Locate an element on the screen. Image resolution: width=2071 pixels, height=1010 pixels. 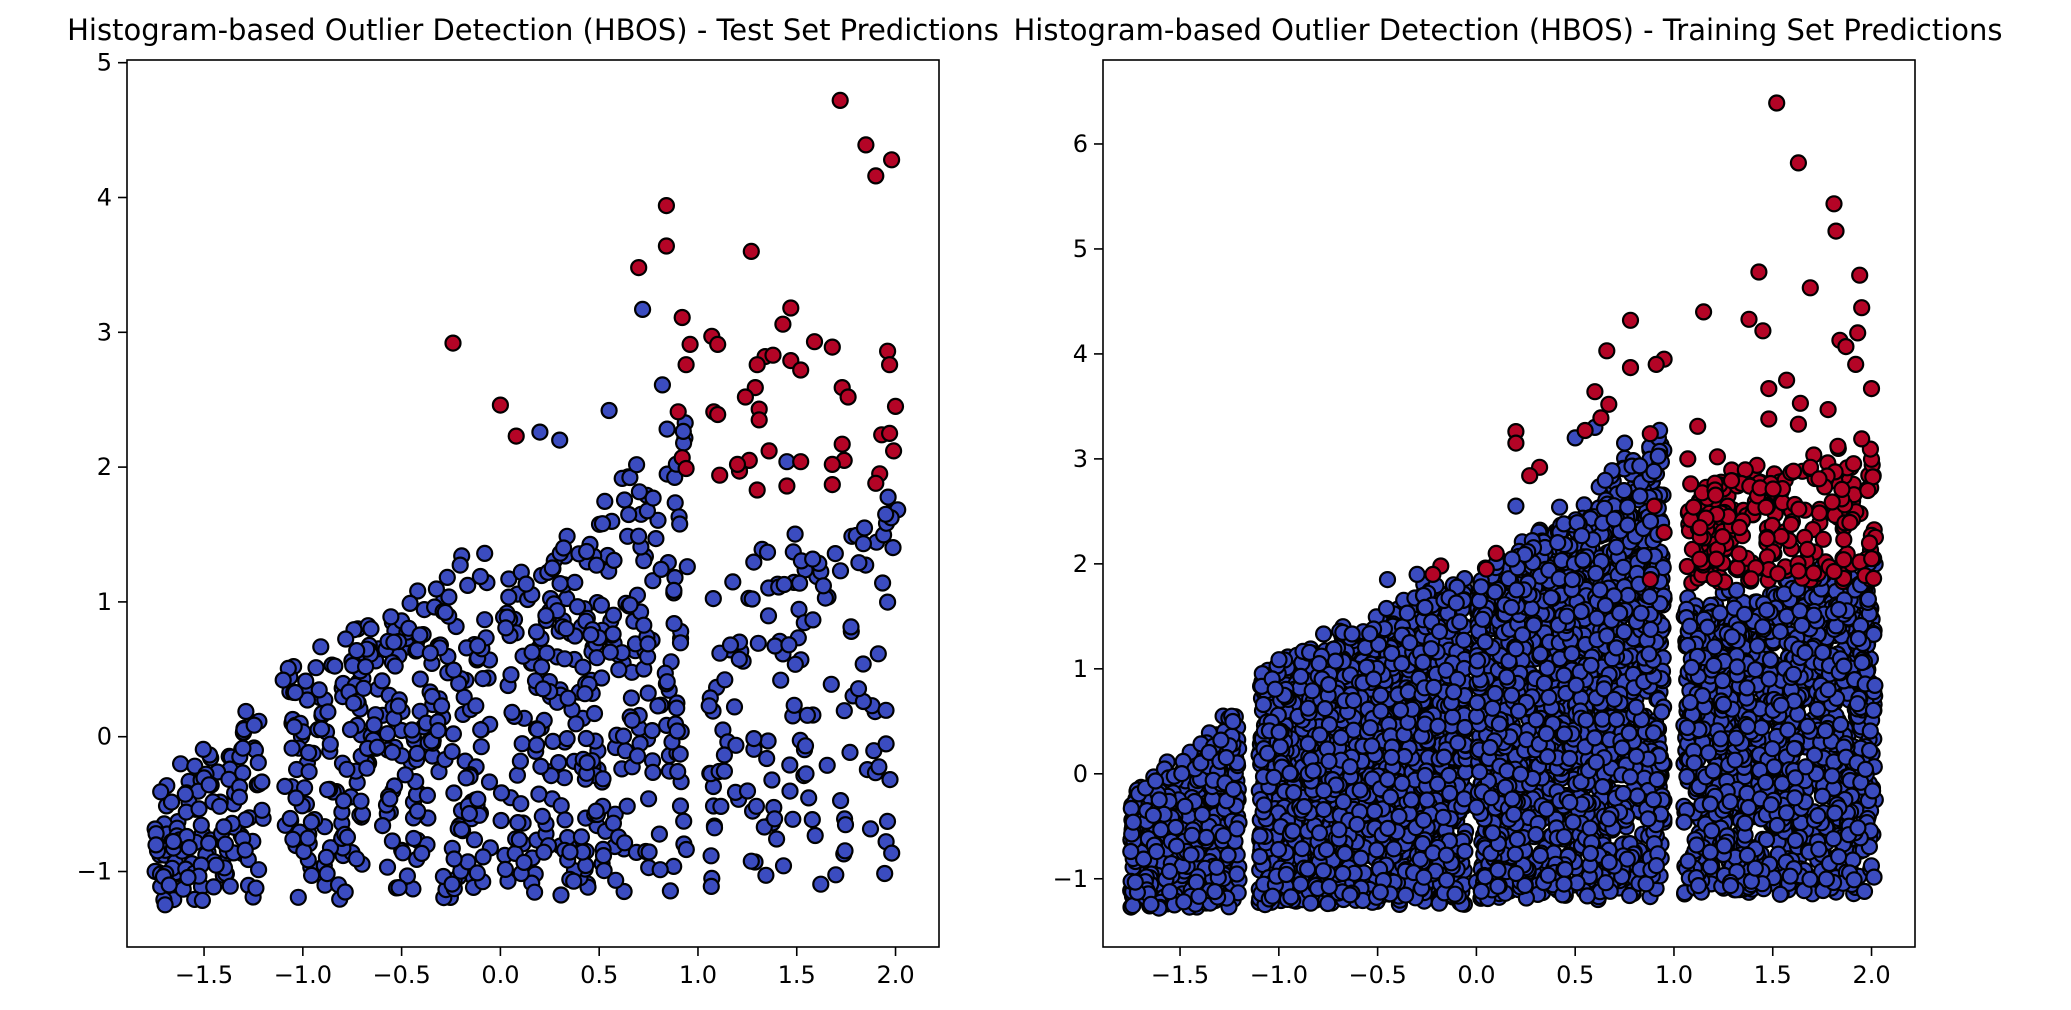
test-x-tick-label: 1.0 is located at coordinates (698, 975).